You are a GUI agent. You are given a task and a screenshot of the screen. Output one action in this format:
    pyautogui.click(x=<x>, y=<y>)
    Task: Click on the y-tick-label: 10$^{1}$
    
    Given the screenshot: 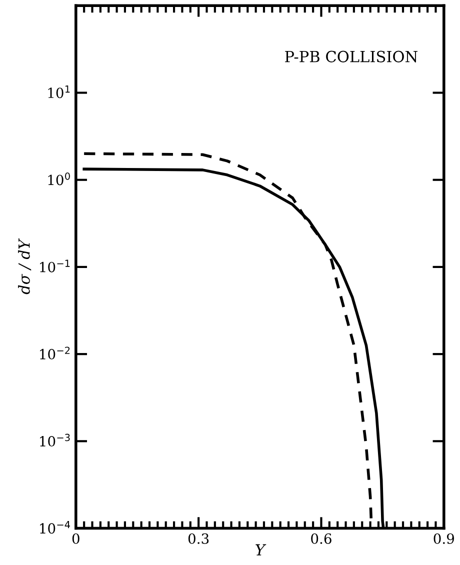 What is the action you would take?
    pyautogui.click(x=59, y=92)
    